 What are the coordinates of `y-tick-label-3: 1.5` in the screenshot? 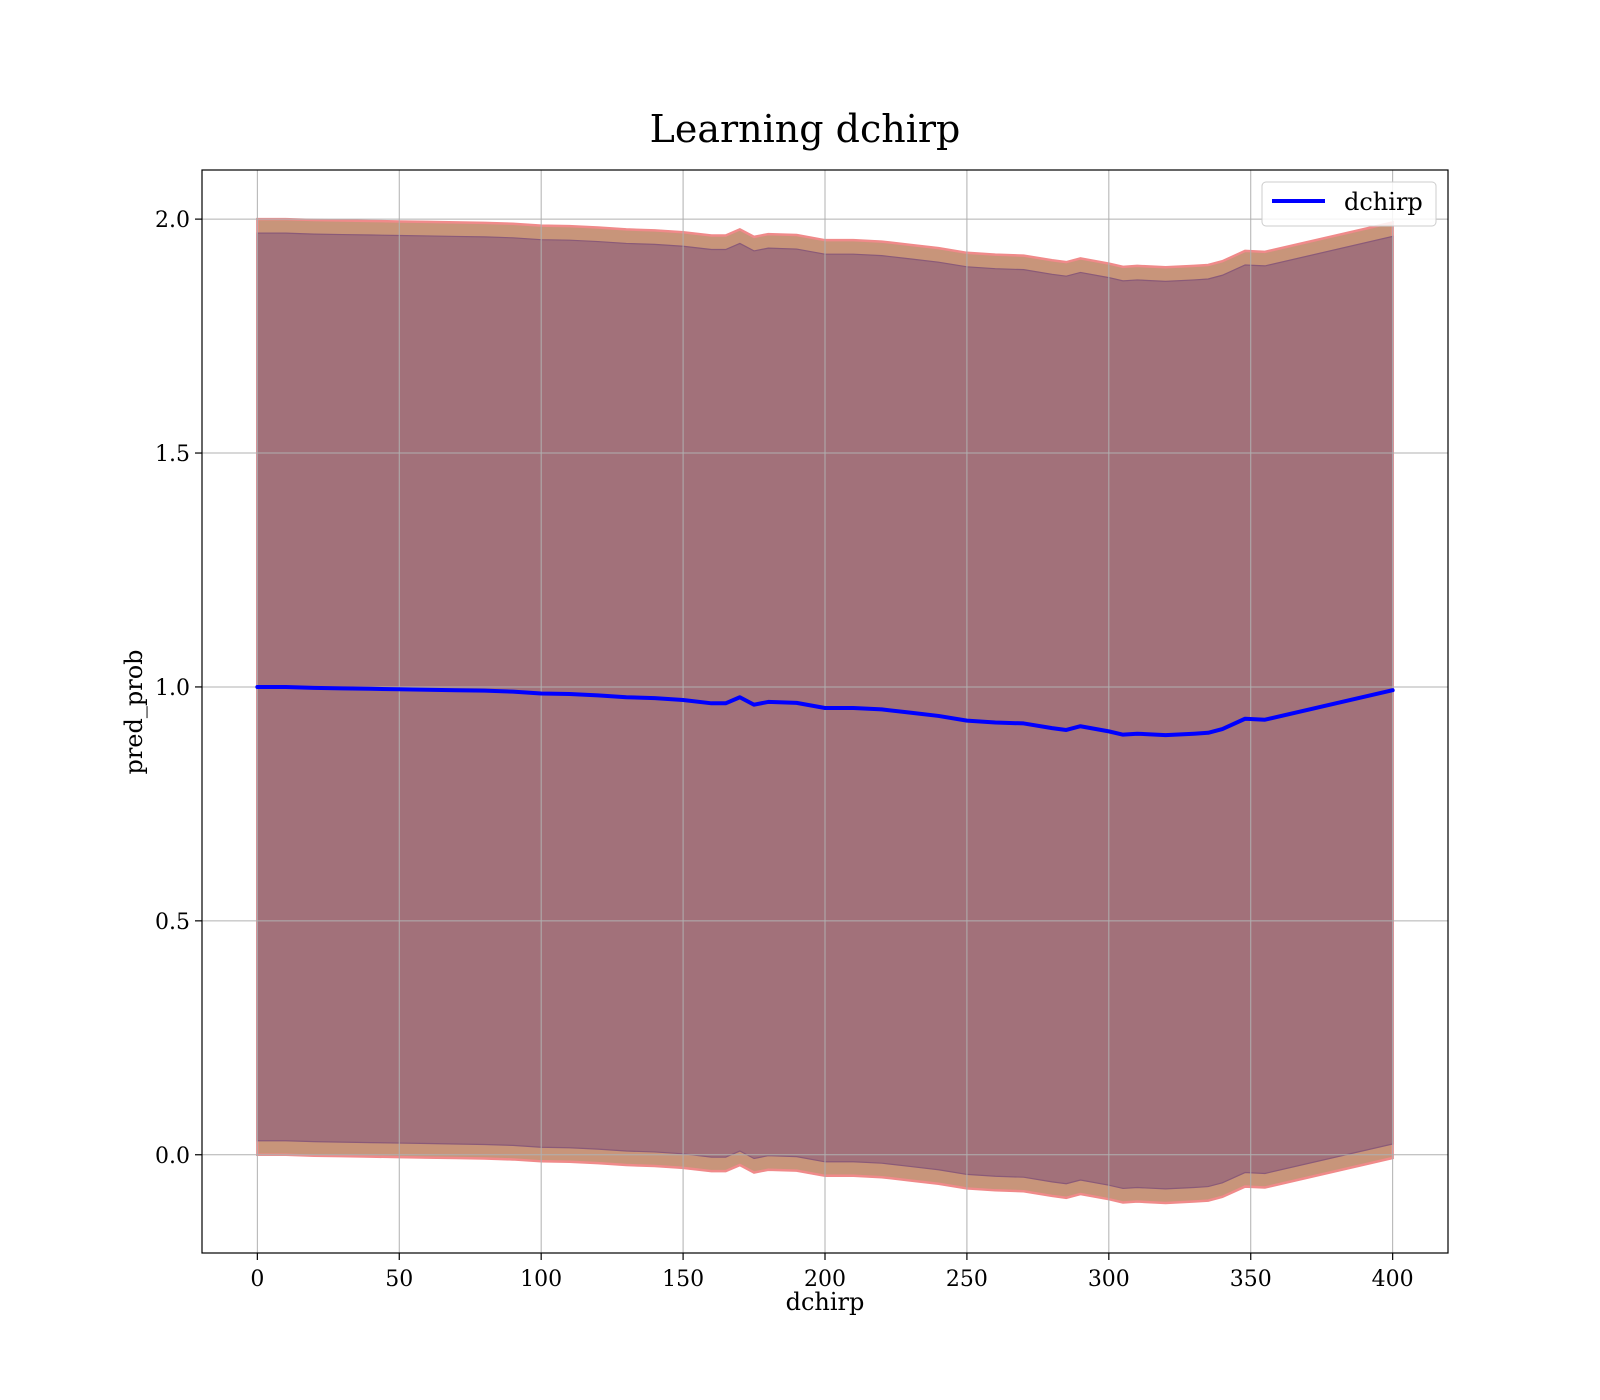 It's located at (172, 454).